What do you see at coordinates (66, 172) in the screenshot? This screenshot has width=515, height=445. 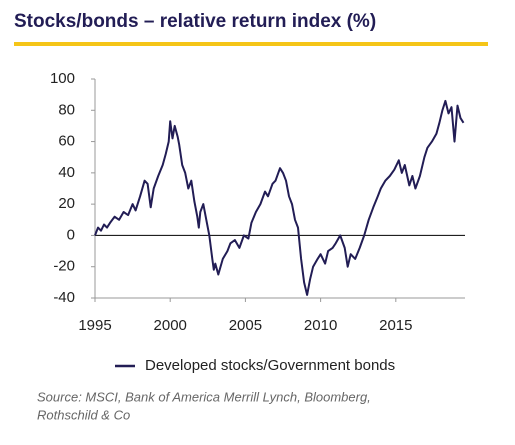 I see `y-tick-label: 40` at bounding box center [66, 172].